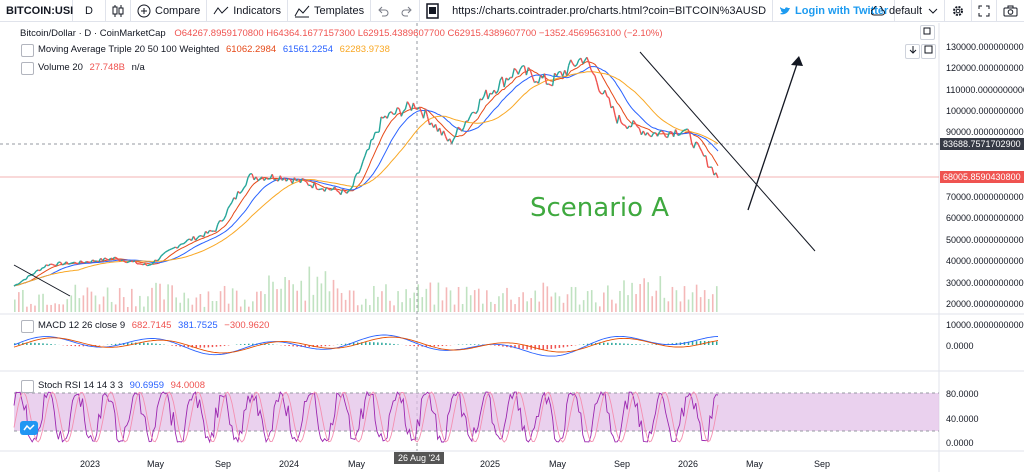  I want to click on macd-scale-zero: 0.0000, so click(960, 346).